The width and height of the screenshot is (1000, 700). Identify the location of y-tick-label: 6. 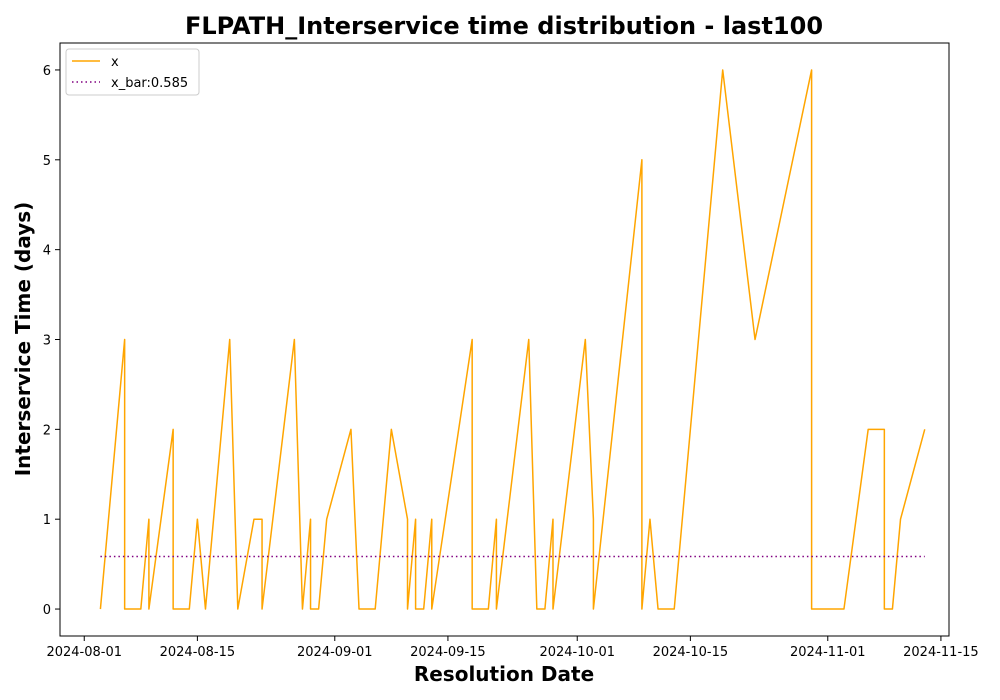
(47, 71).